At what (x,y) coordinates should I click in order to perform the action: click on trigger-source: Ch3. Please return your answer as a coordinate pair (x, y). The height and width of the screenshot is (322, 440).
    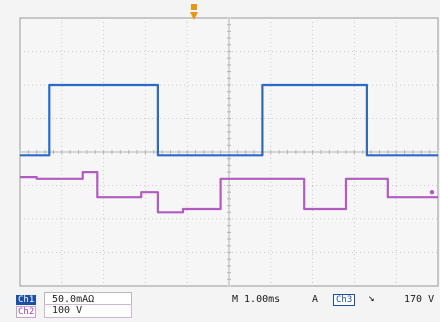
    Looking at the image, I should click on (344, 300).